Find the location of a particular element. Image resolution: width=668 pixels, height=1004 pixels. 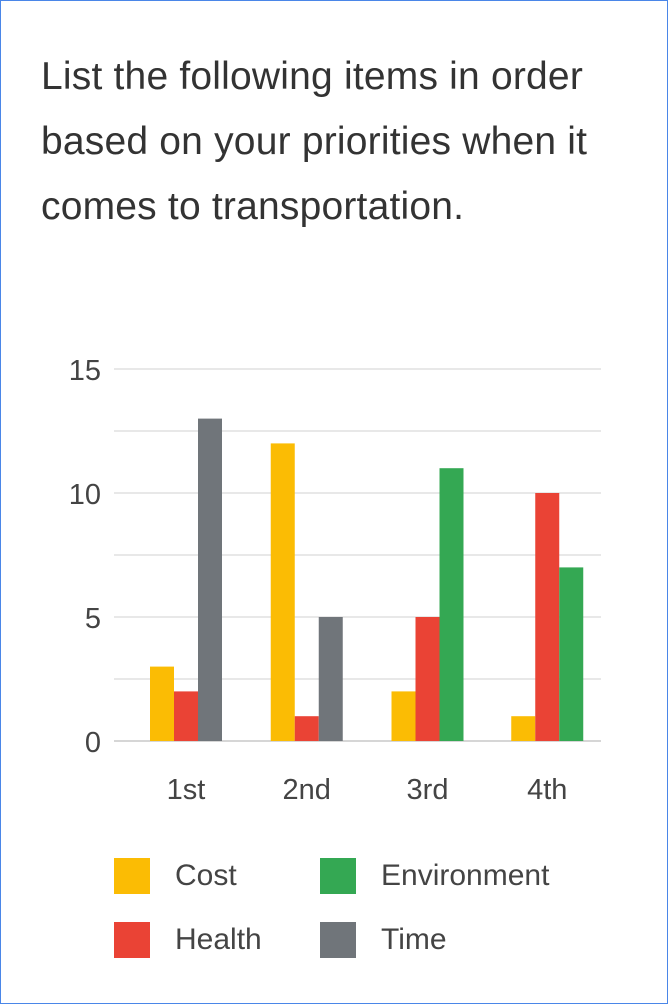

legend-item-environment: Environment is located at coordinates (434, 876).